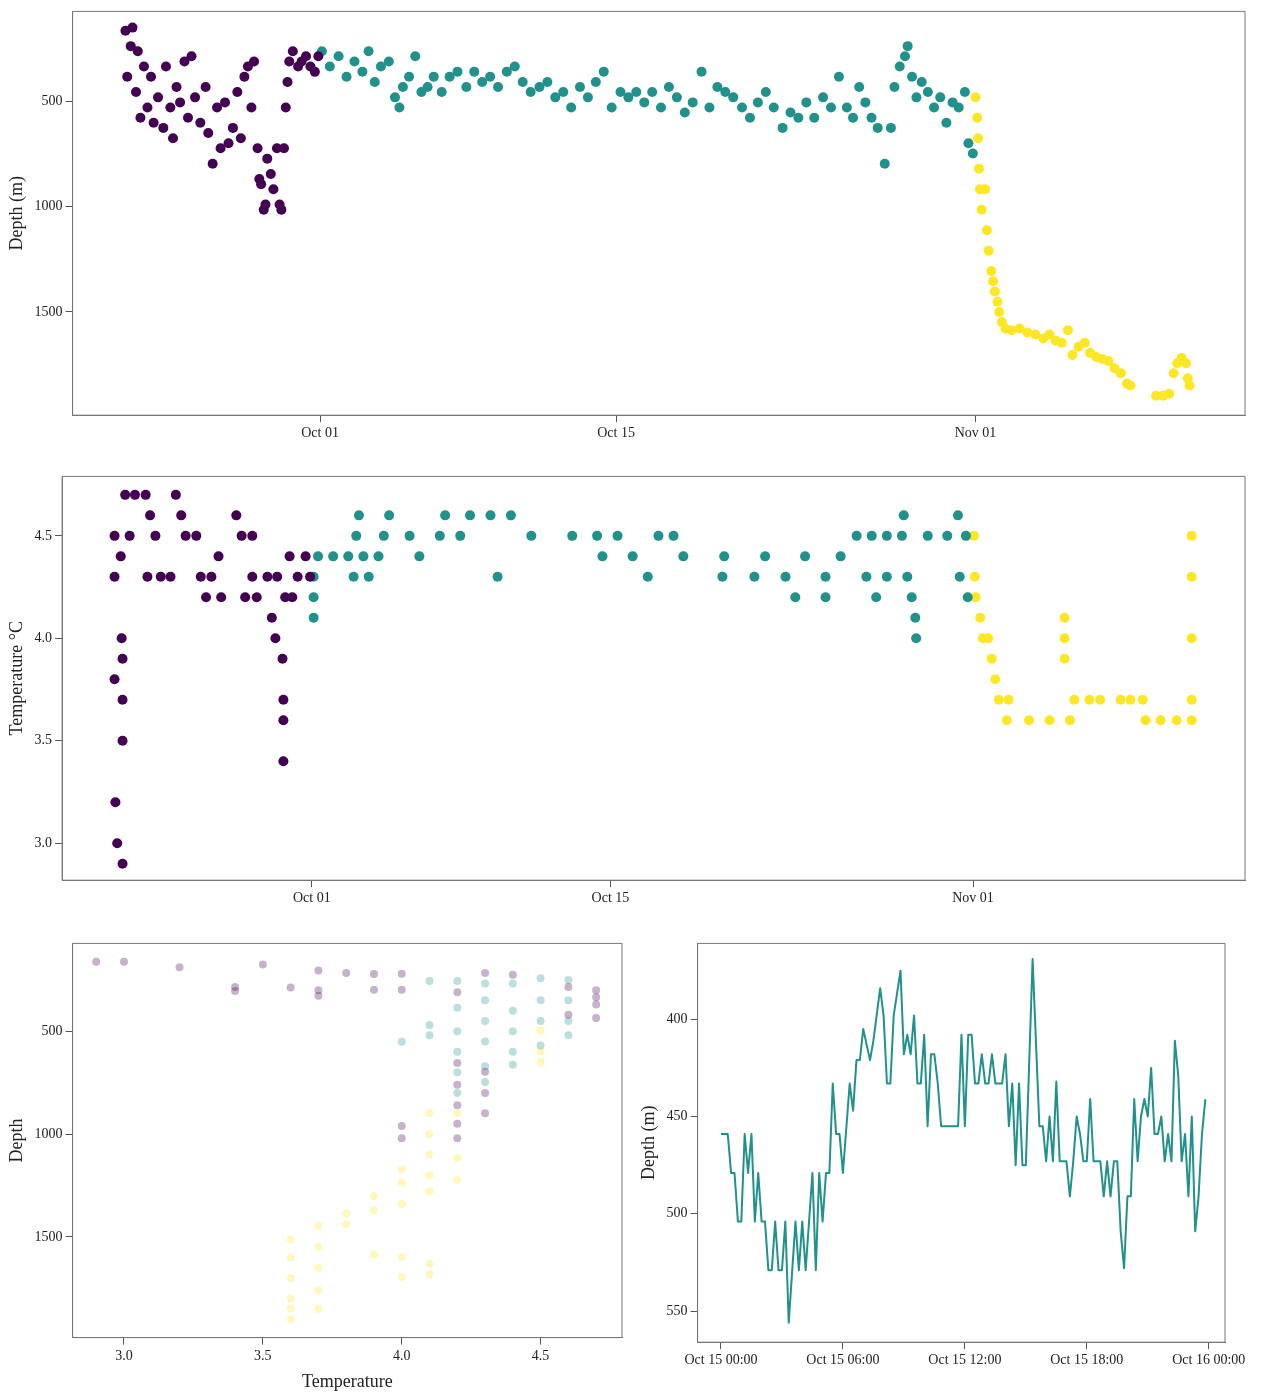  What do you see at coordinates (15, 1140) in the screenshot?
I see `y-axis-title: Depth` at bounding box center [15, 1140].